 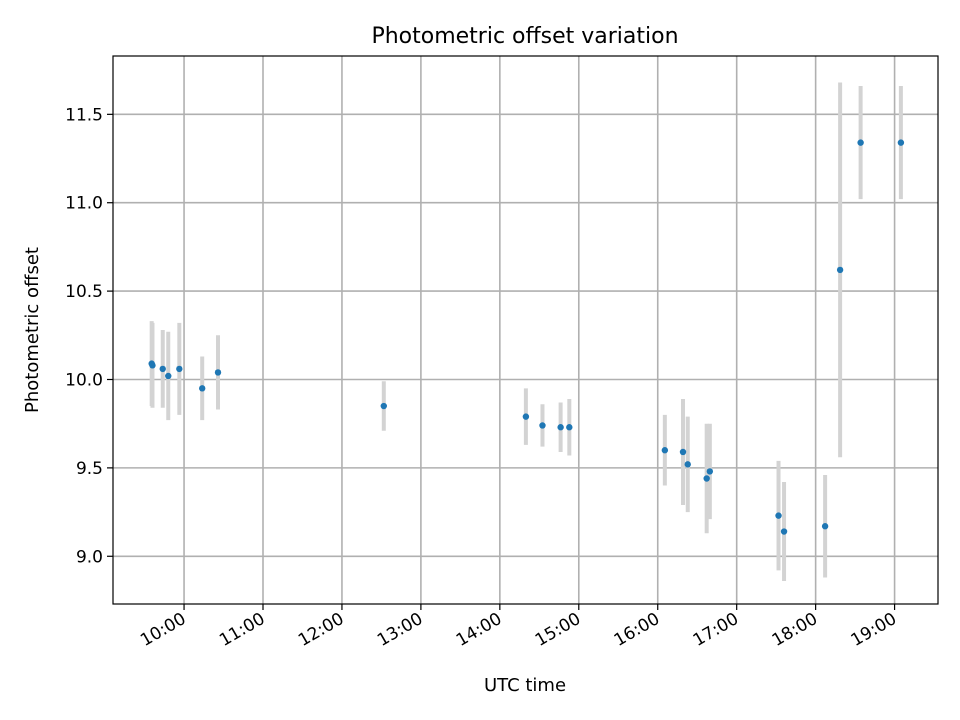 What do you see at coordinates (524, 36) in the screenshot?
I see `chart-title: Photometric offset variation` at bounding box center [524, 36].